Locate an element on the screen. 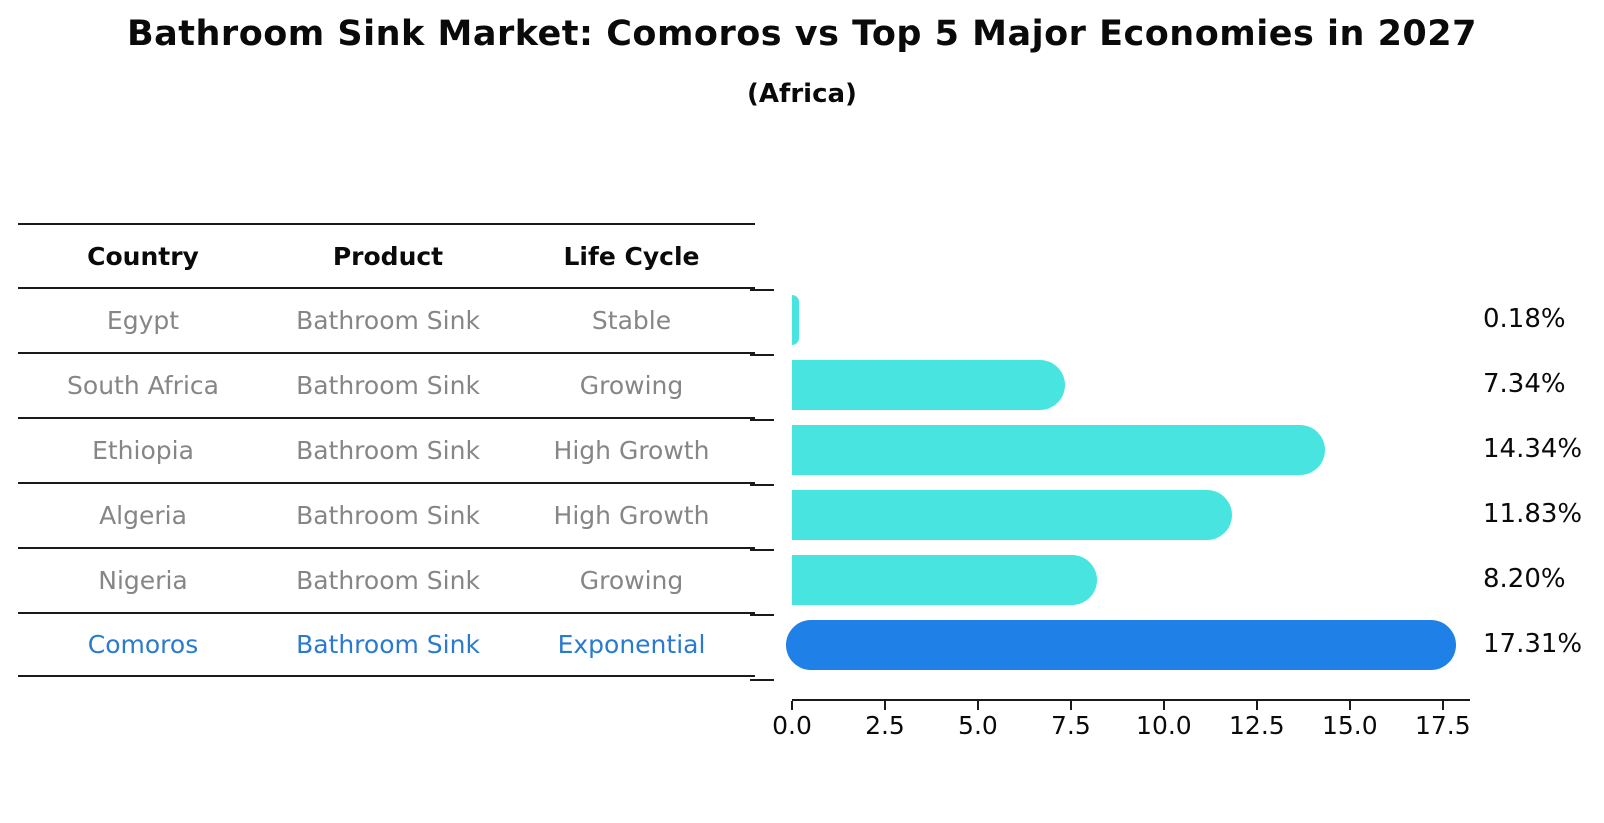 This screenshot has height=823, width=1604. bar-value-label: 11.83% is located at coordinates (1533, 514).